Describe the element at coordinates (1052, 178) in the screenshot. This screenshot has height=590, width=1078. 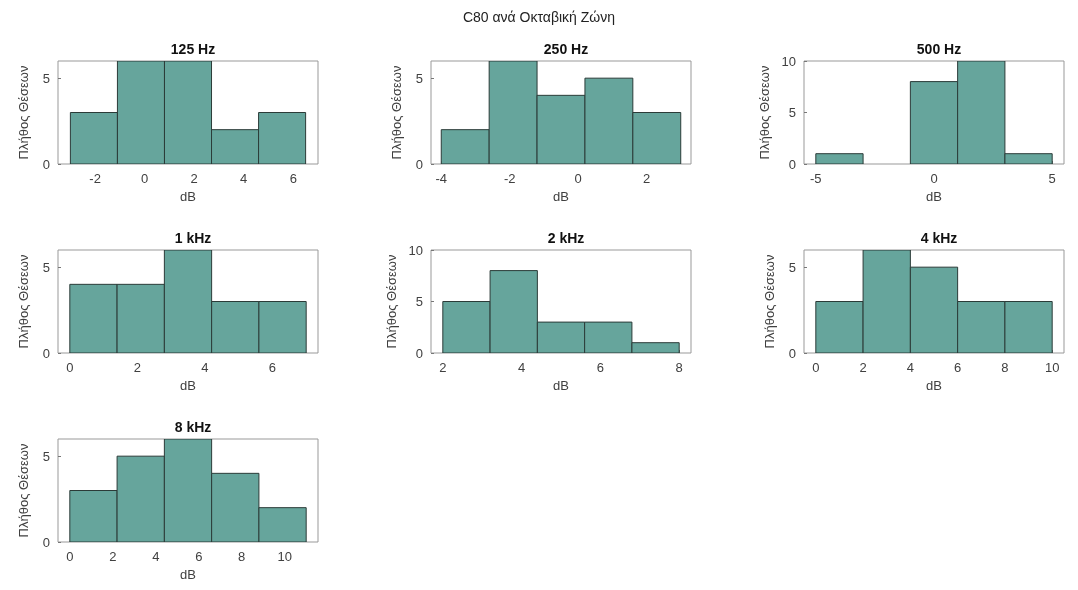
I see `x-tick-label: 5` at that location.